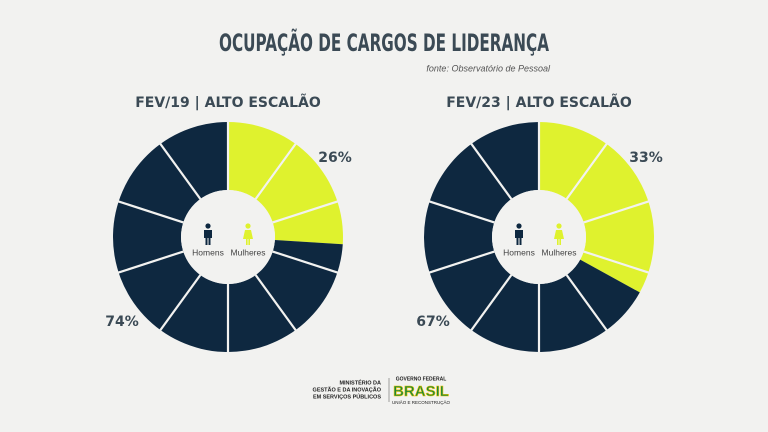 This screenshot has height=432, width=768. What do you see at coordinates (539, 102) in the screenshot?
I see `chart-title: FEV/23 | ALTO ESCALÃO` at bounding box center [539, 102].